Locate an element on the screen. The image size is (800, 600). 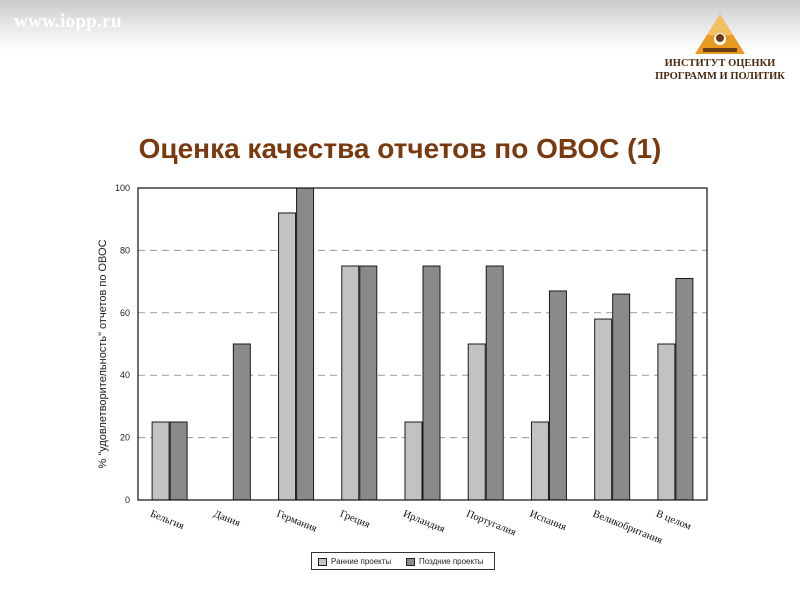
site-url: www.iopp.ru is located at coordinates (68, 21).